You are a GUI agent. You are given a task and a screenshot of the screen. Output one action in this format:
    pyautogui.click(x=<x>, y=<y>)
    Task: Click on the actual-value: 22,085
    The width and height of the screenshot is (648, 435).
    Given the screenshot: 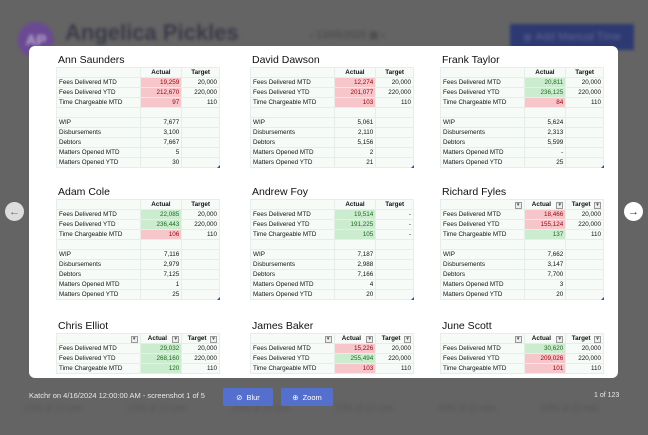 What is the action you would take?
    pyautogui.click(x=161, y=214)
    